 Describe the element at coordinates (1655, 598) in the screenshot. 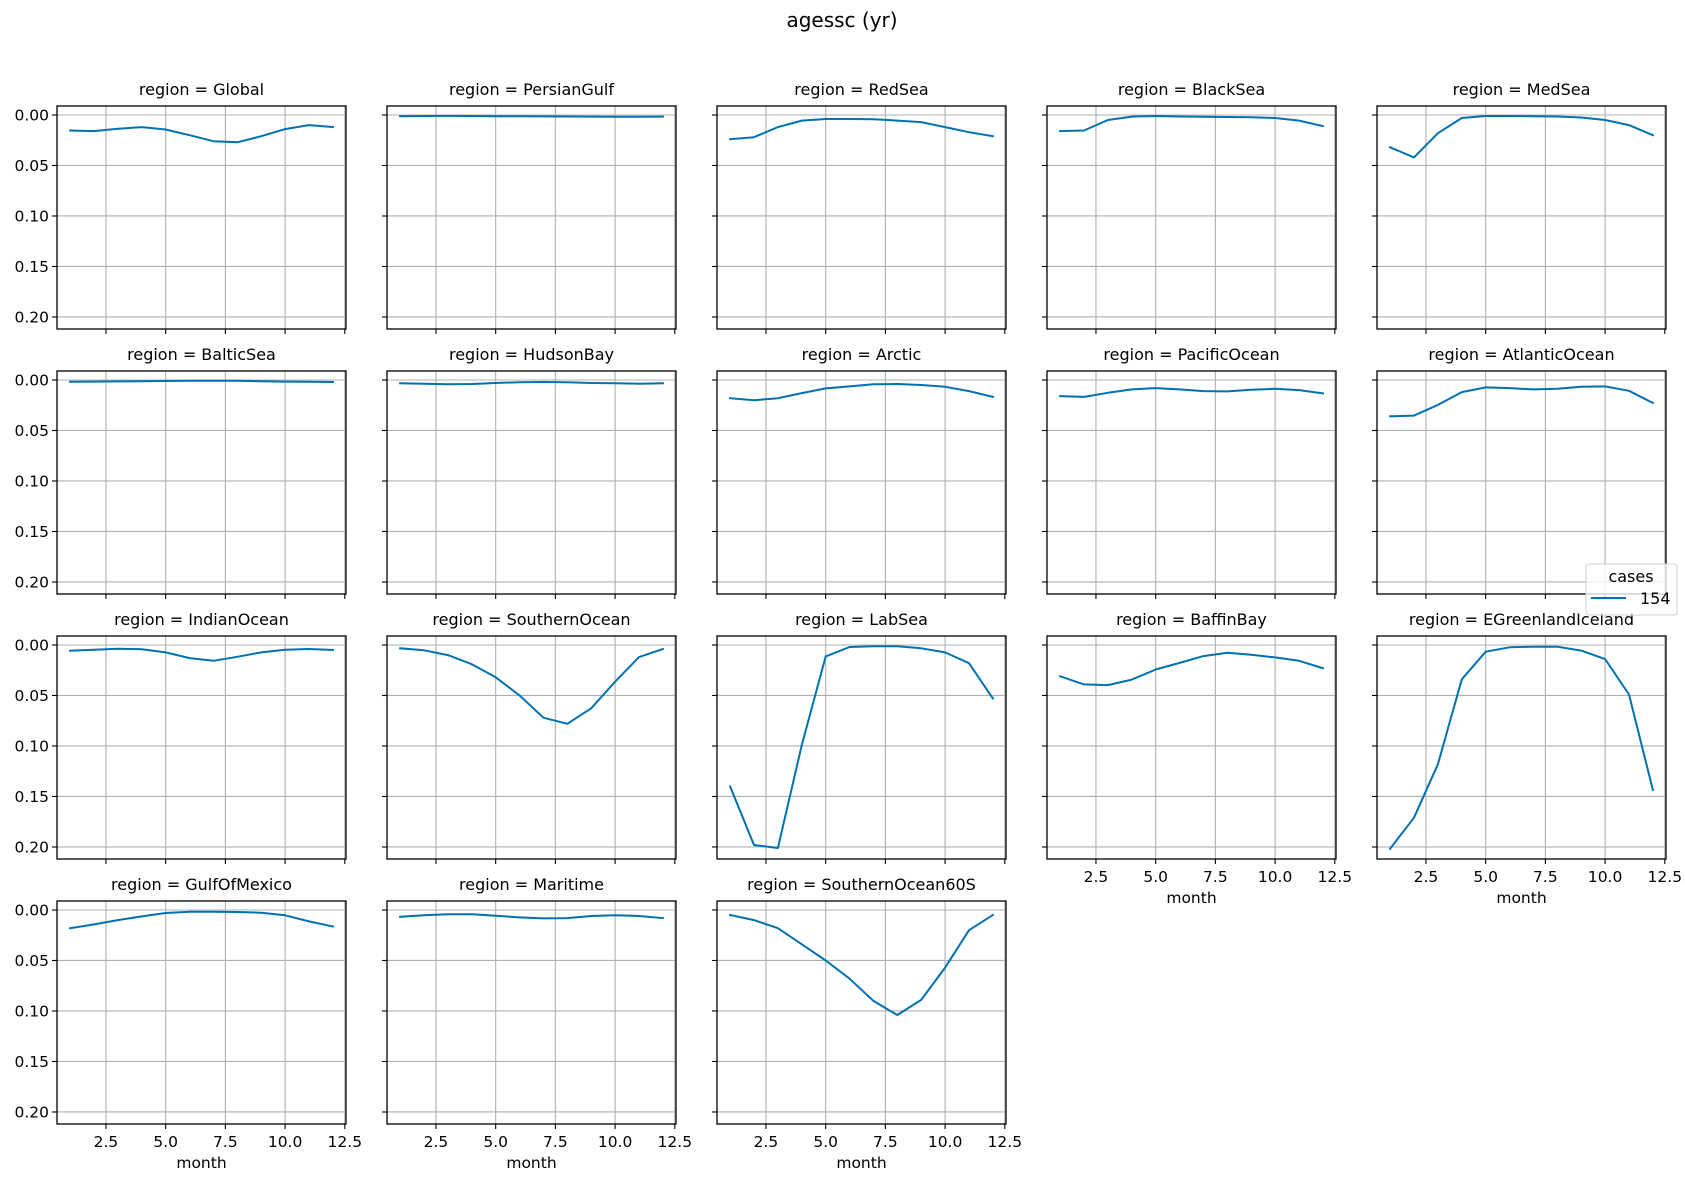

I see `legend-entry-label: 154` at that location.